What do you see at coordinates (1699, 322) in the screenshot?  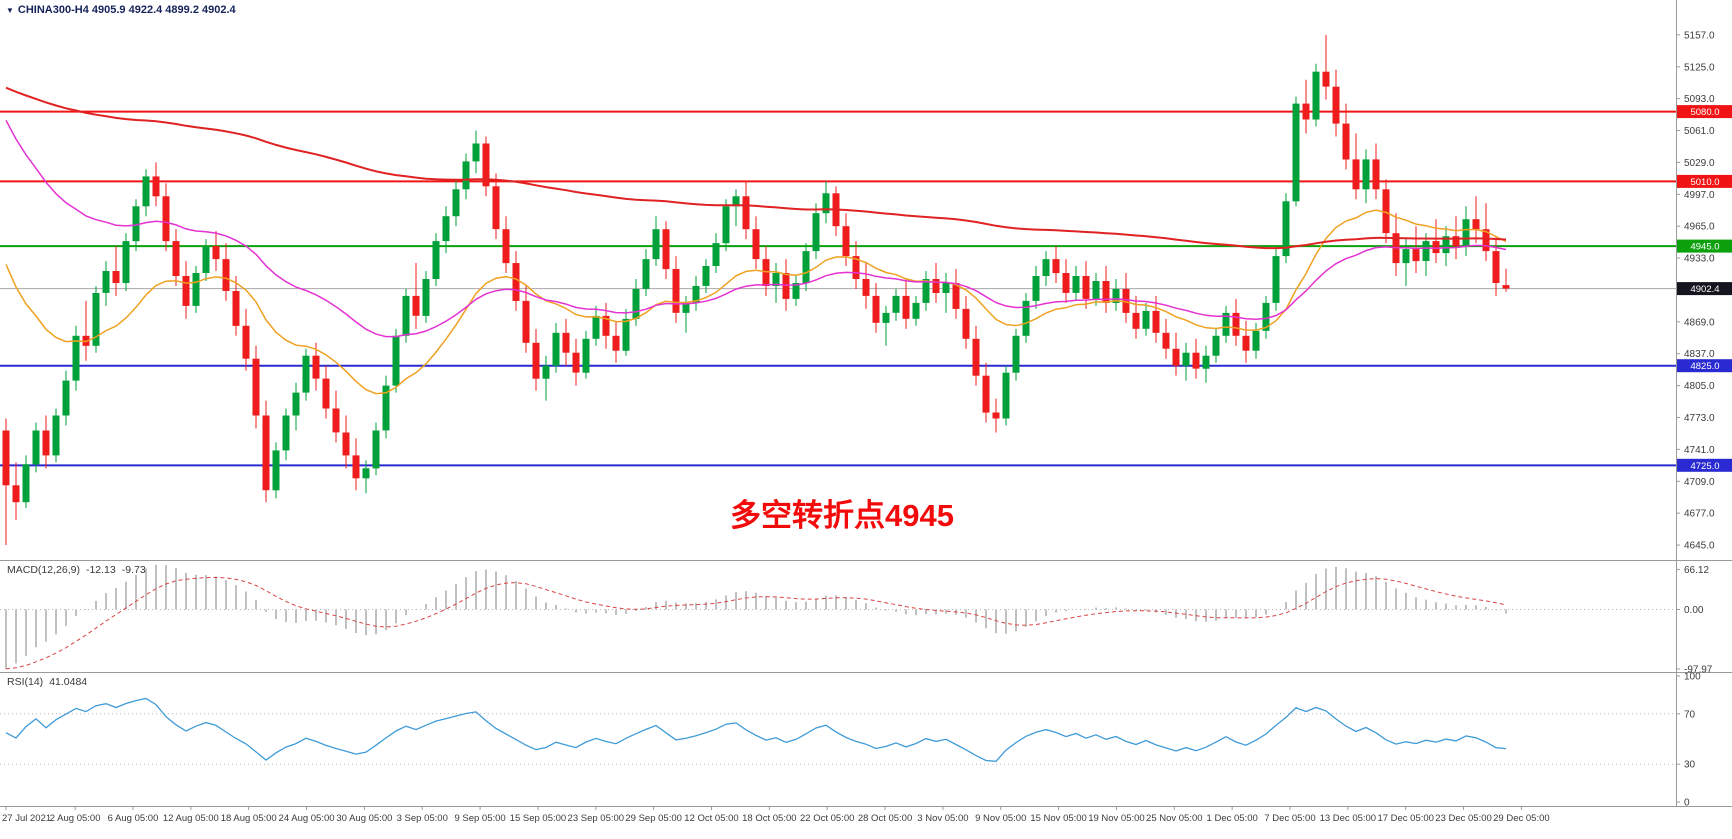 I see `svg-text: 4869.0` at bounding box center [1699, 322].